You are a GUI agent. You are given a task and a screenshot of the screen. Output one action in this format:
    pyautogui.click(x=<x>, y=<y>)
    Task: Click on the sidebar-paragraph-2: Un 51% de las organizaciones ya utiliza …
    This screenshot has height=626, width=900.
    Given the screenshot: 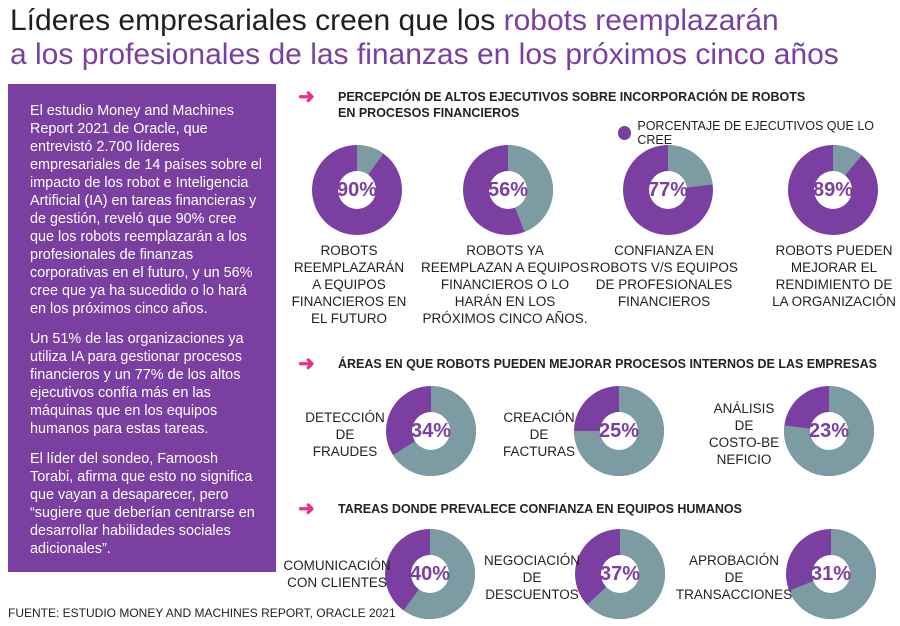 What is the action you would take?
    pyautogui.click(x=137, y=384)
    